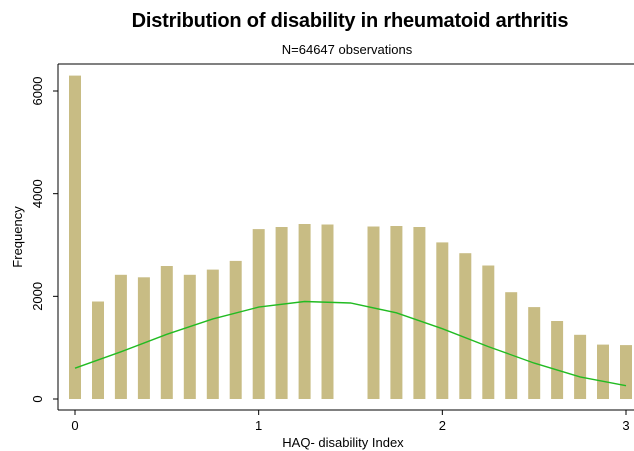 The height and width of the screenshot is (451, 634). I want to click on y-axis-label: Frequency, so click(17, 237).